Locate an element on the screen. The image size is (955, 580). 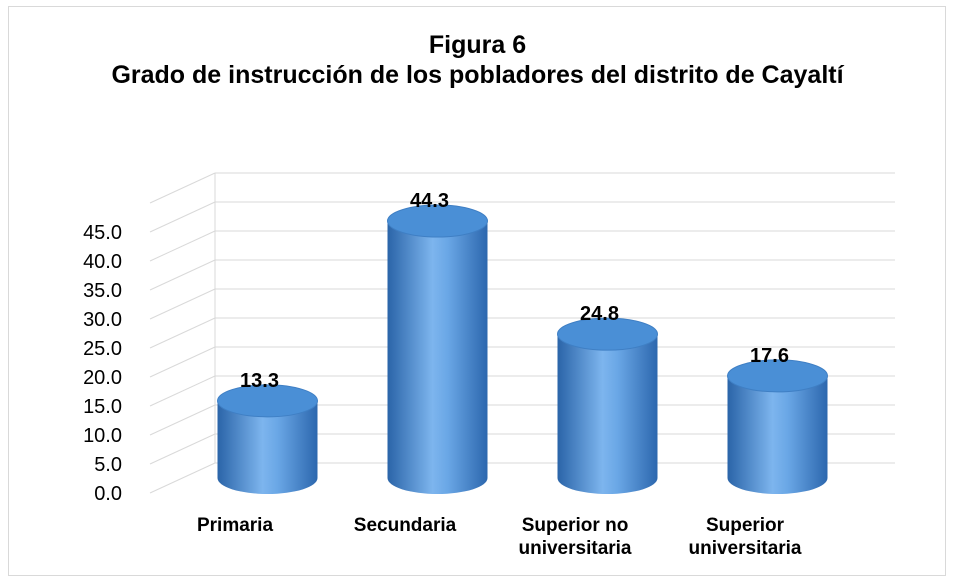
value-label: 24.8 is located at coordinates (599, 314).